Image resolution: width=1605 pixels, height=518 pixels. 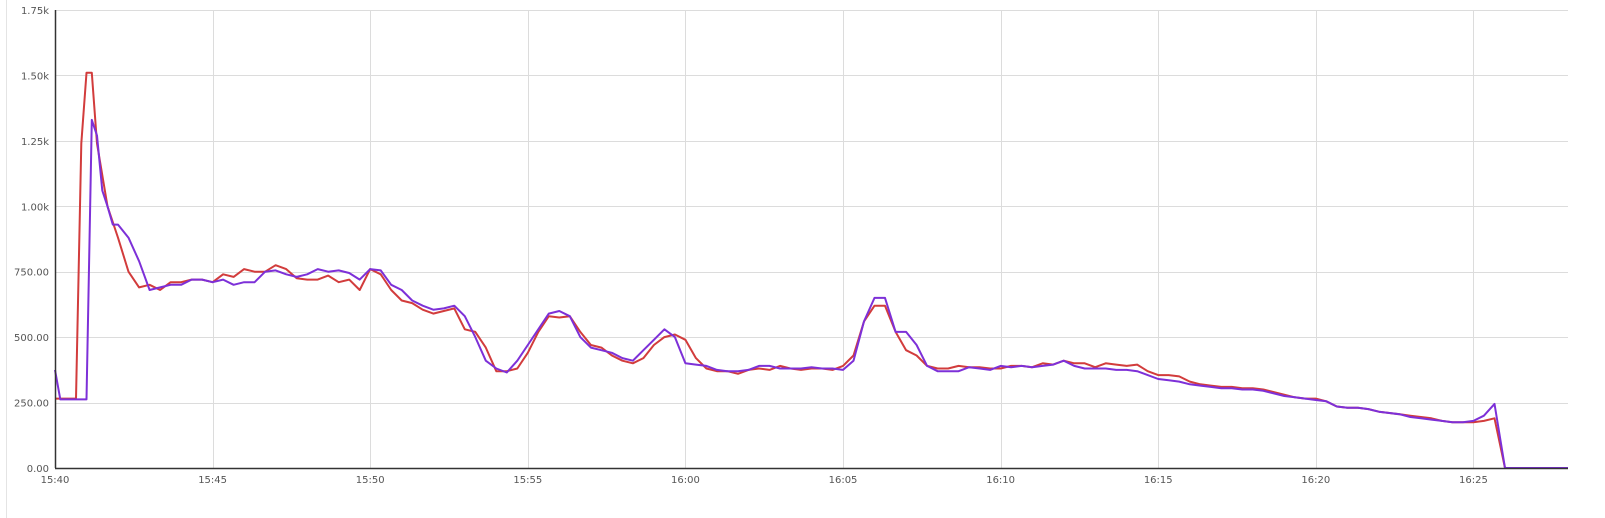 I want to click on x-tick-label: 15:45, so click(x=212, y=480).